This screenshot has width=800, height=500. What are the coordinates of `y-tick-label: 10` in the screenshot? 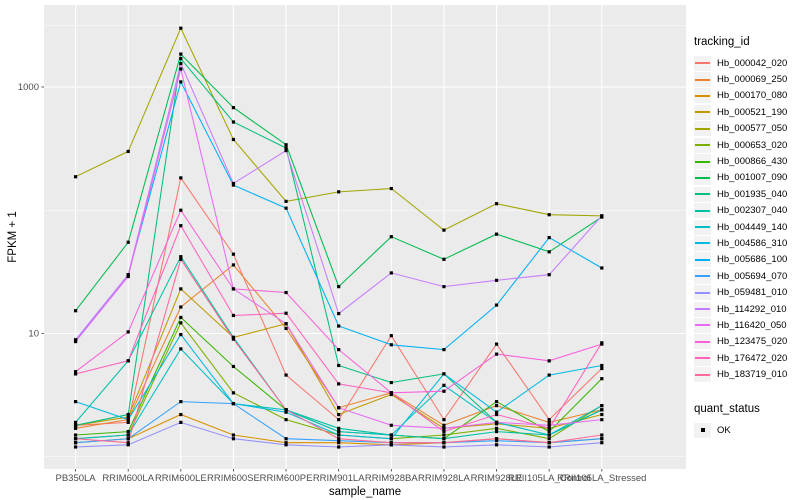 It's located at (33, 334).